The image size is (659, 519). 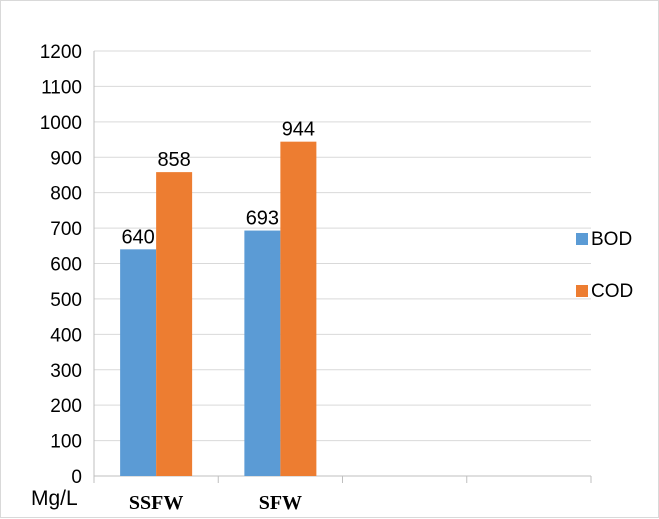 I want to click on bar-cod-ssfw, so click(x=174, y=324).